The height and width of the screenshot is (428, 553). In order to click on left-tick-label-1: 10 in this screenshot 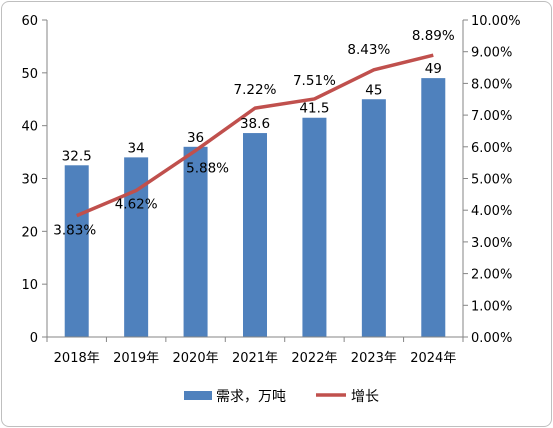, I will do `click(29, 285)`.